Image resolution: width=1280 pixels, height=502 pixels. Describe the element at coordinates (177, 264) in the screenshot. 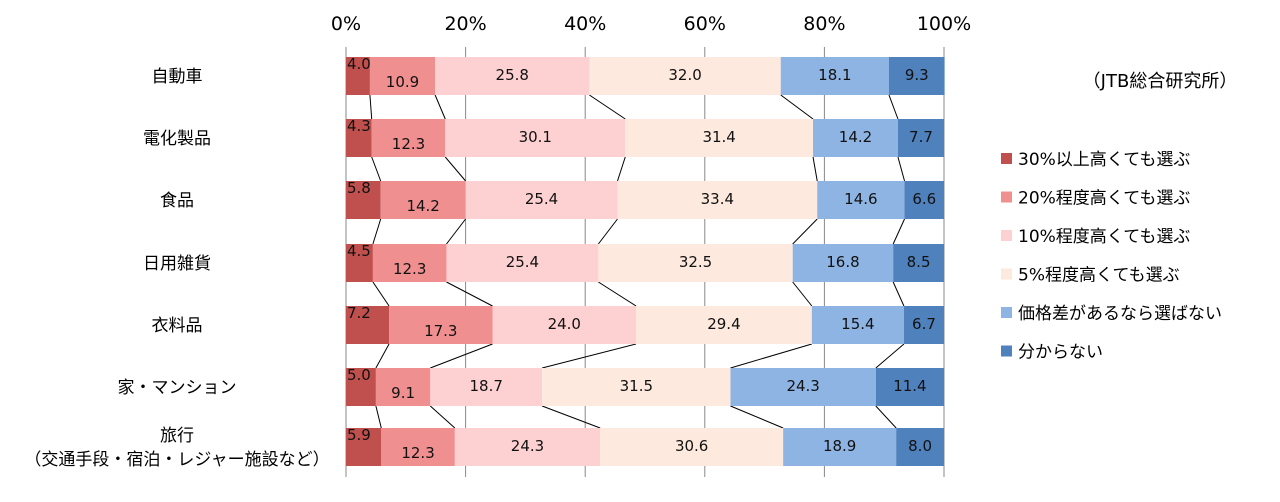

I see `category-label: 日用雑貨` at that location.